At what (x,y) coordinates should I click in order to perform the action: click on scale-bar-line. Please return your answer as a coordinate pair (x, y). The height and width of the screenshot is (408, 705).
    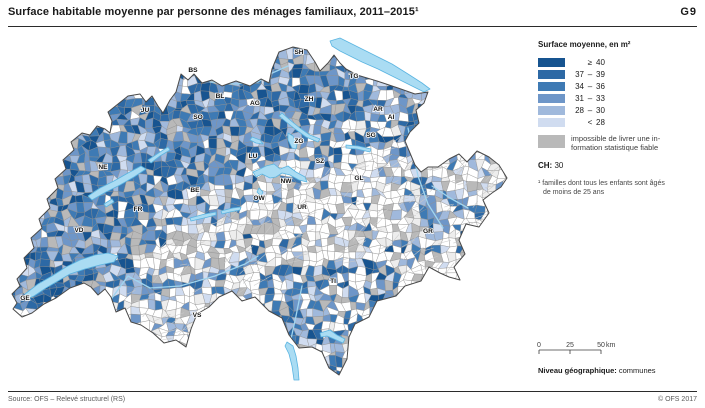
    Looking at the image, I should click on (570, 351).